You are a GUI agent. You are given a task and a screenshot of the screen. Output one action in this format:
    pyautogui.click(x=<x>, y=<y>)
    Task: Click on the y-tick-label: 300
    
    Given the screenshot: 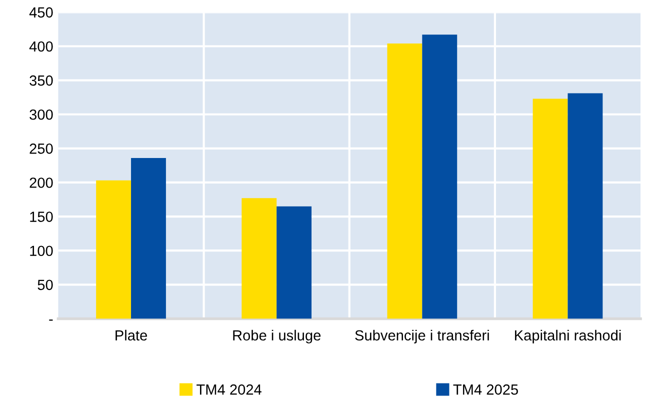 What is the action you would take?
    pyautogui.click(x=41, y=114)
    